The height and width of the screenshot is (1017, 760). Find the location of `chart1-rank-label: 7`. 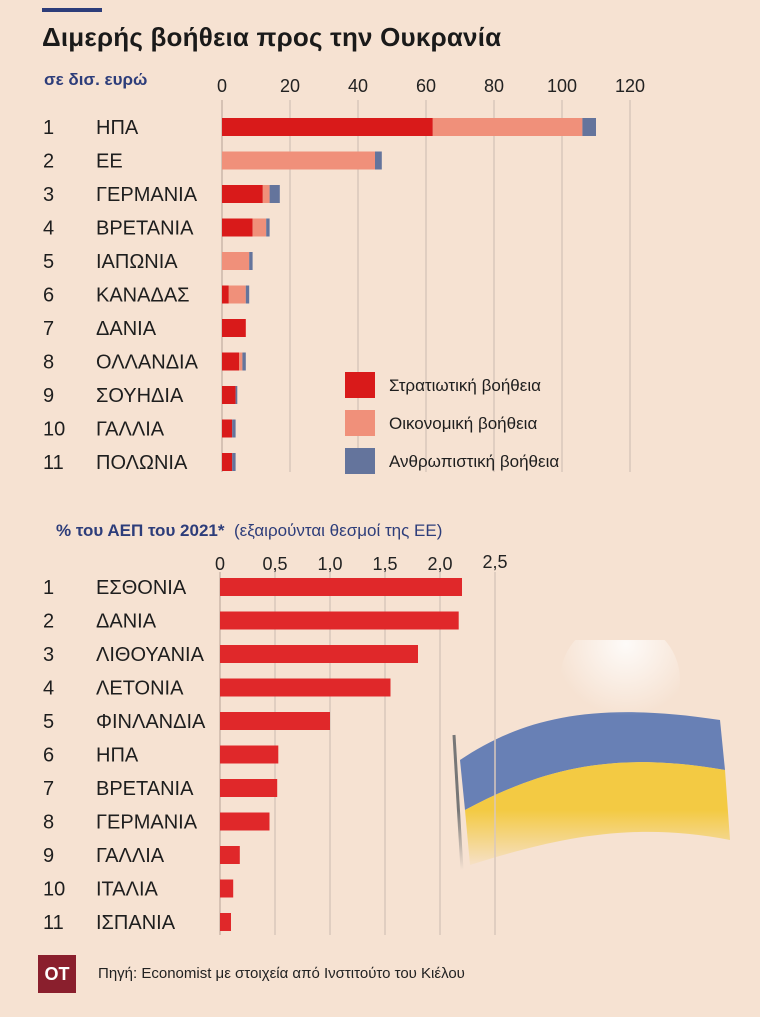

chart1-rank-label: 7 is located at coordinates (48, 329).